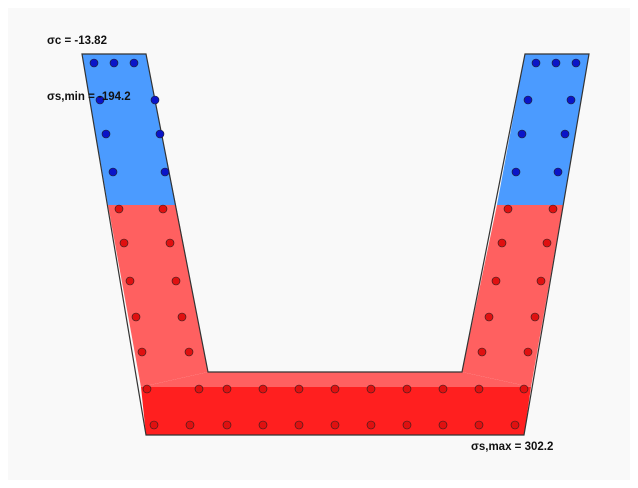 This screenshot has width=638, height=488. What do you see at coordinates (512, 296) in the screenshot?
I see `right-wall-tension-zone` at bounding box center [512, 296].